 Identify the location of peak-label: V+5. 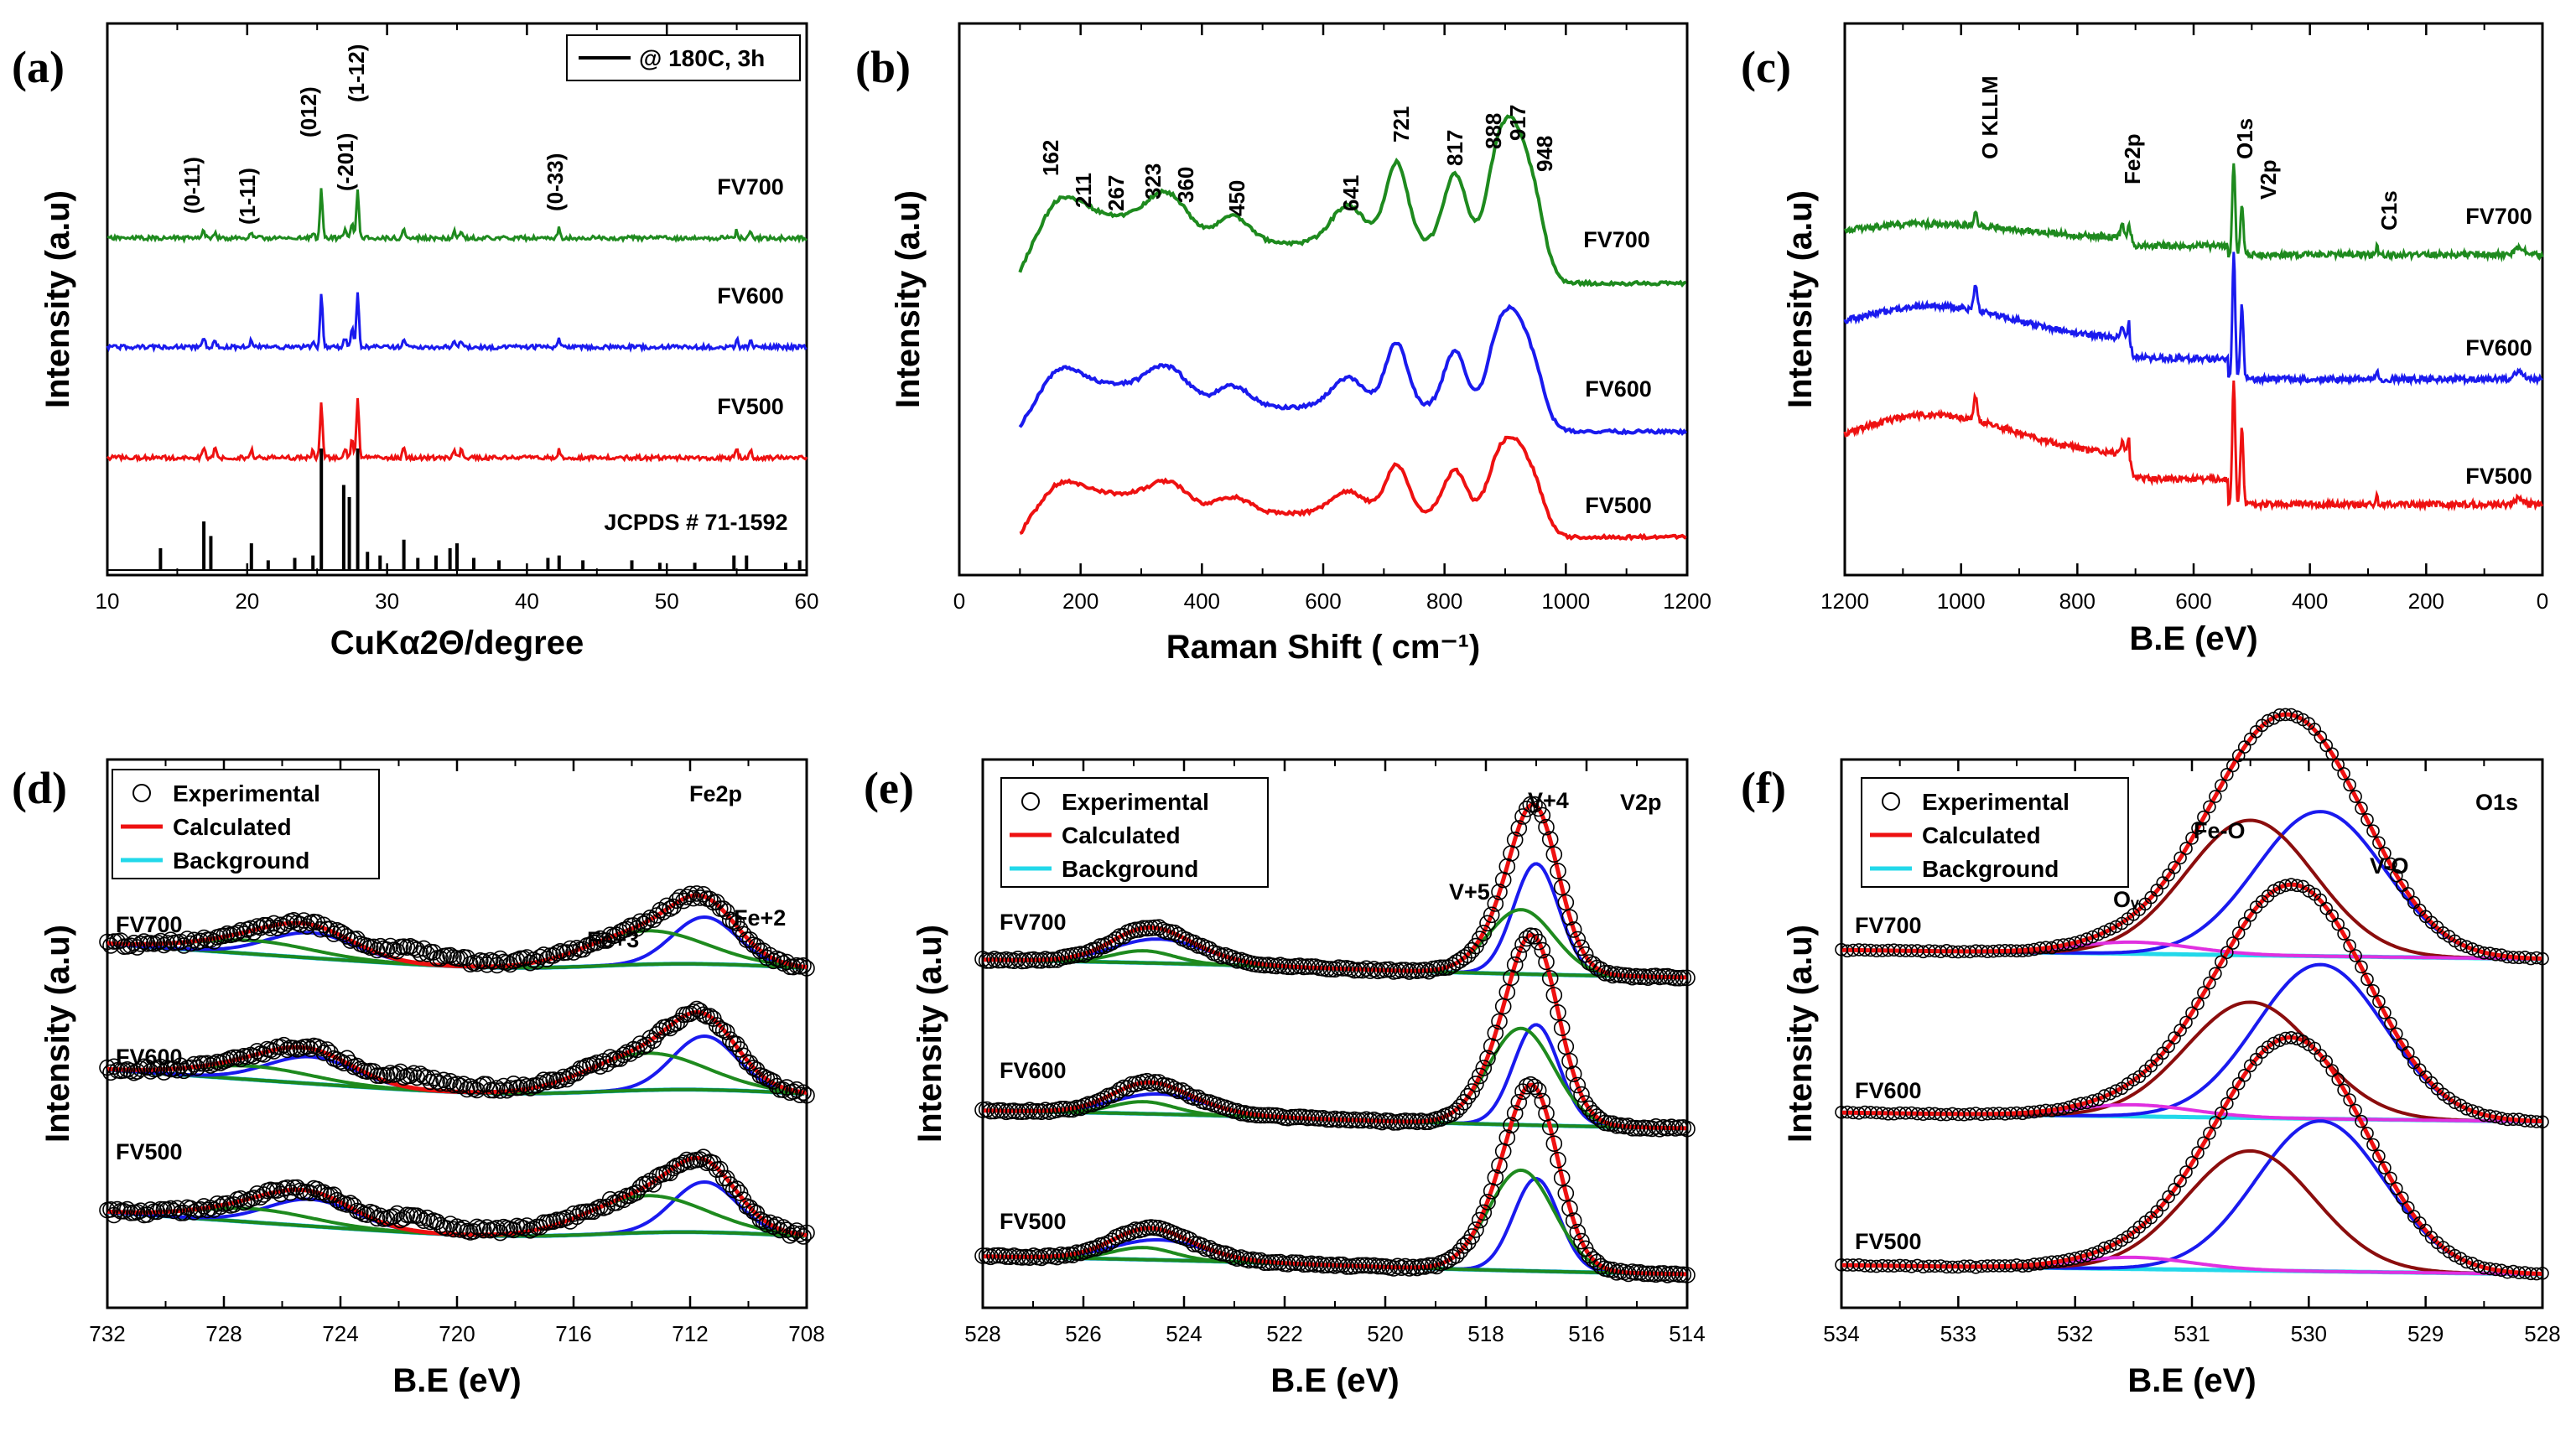
(1469, 892).